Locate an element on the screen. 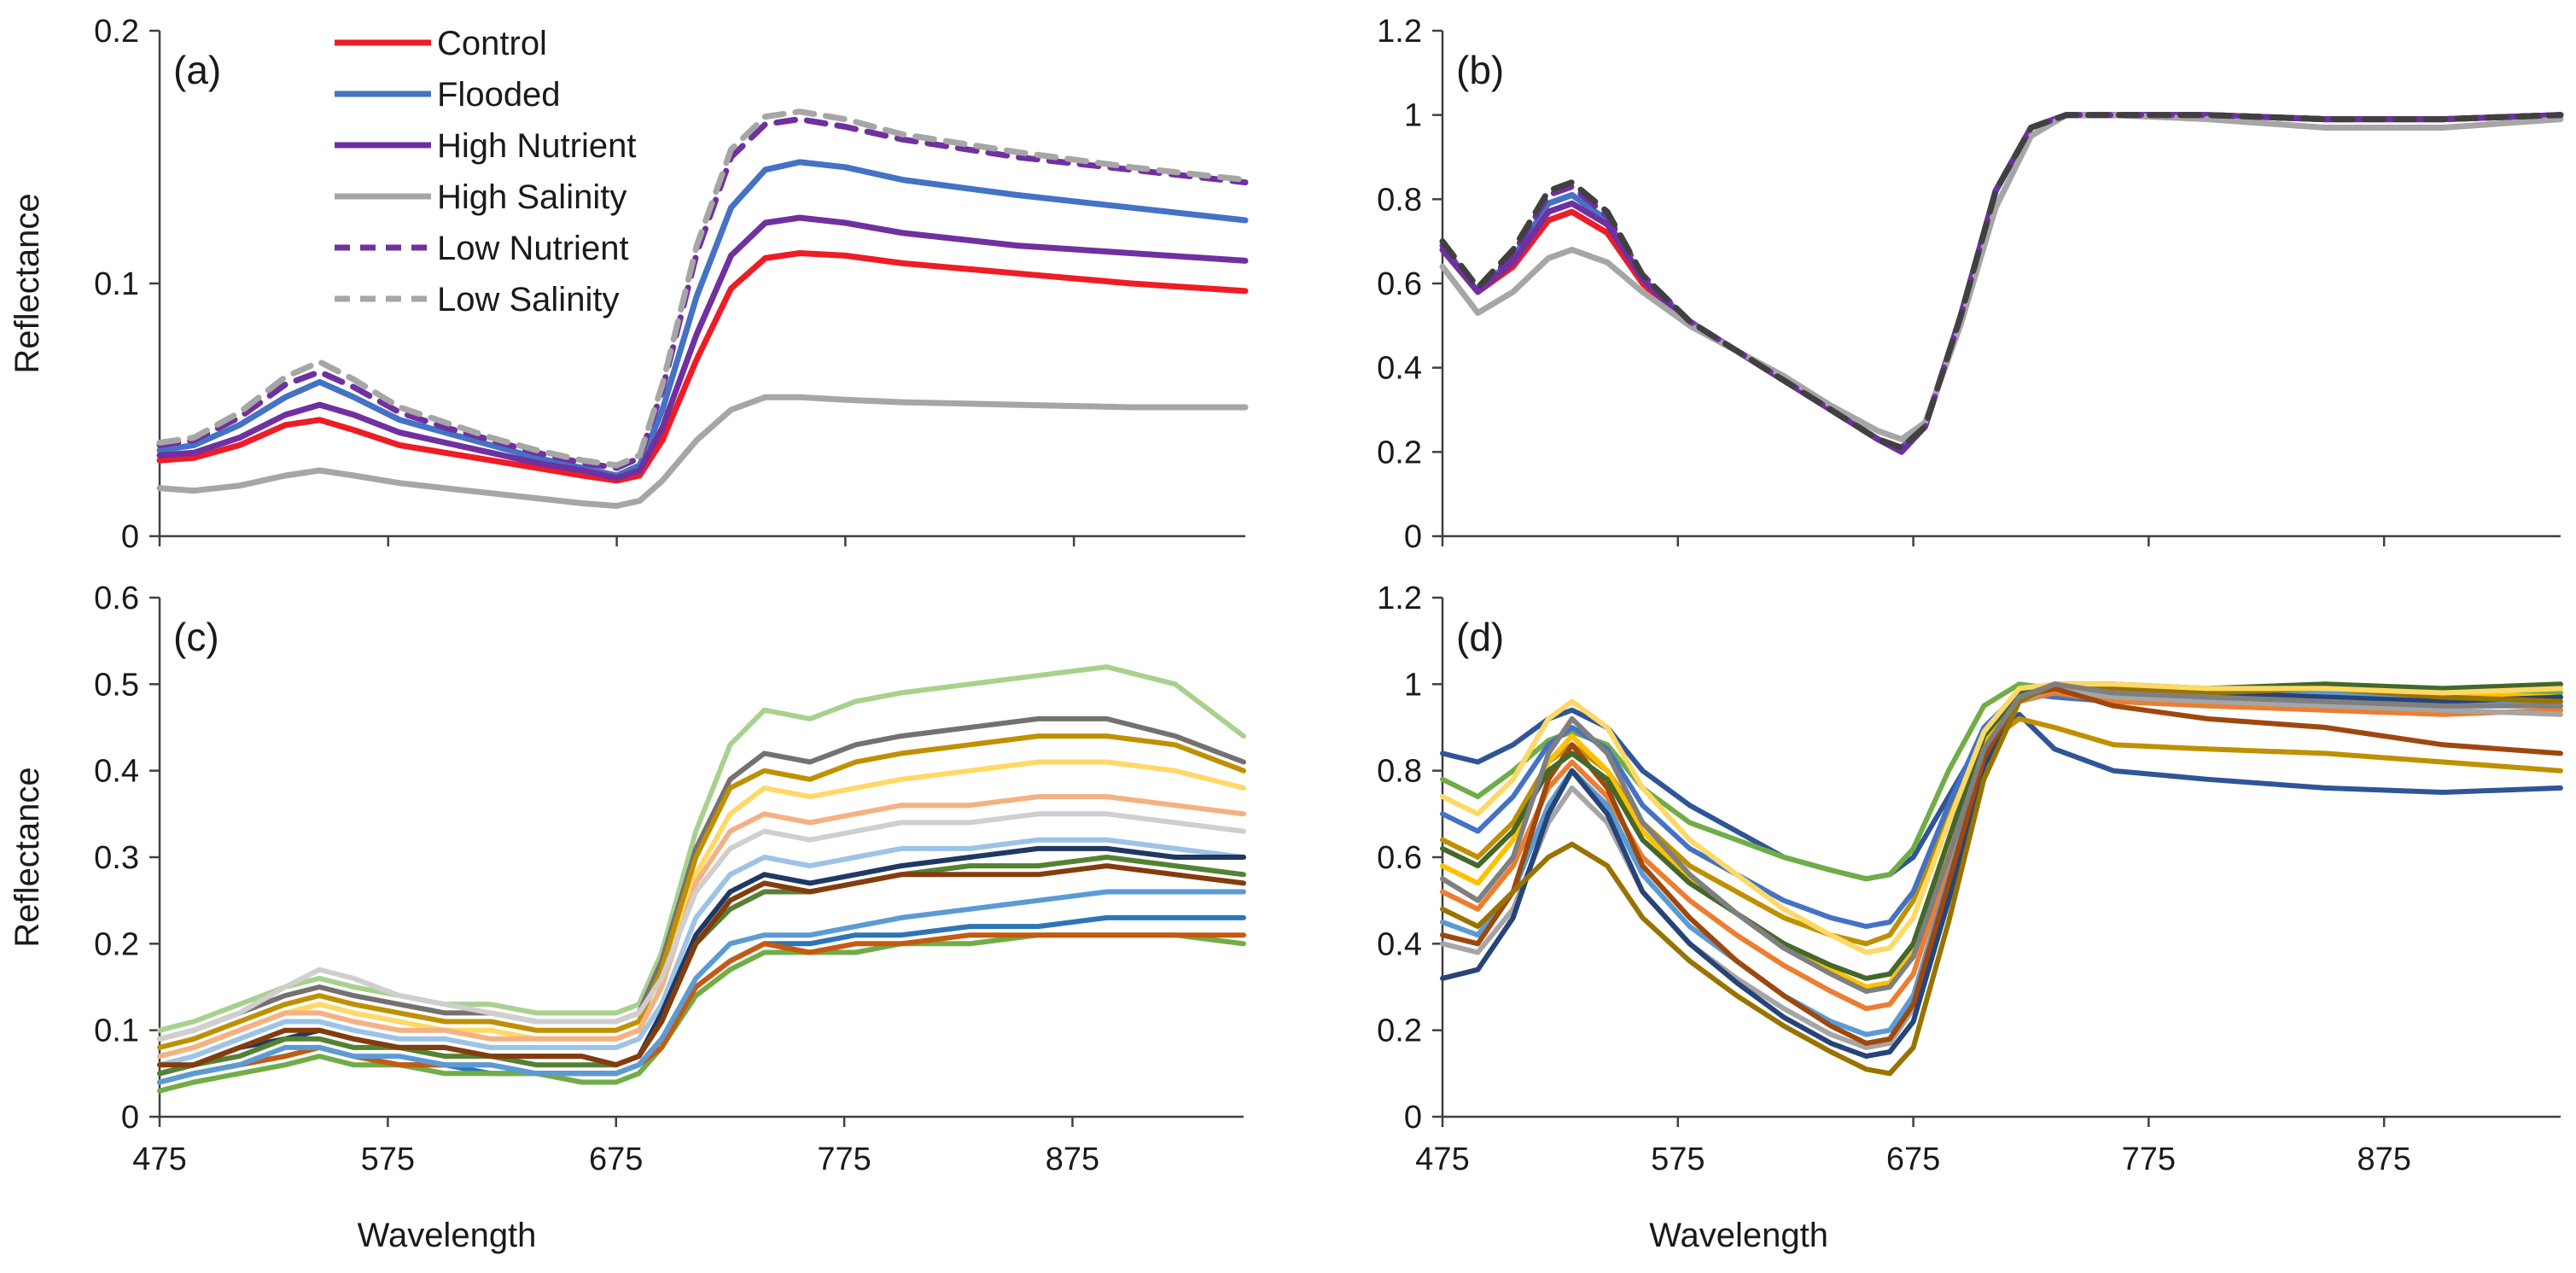 The height and width of the screenshot is (1273, 2576). panel-label: (a) is located at coordinates (197, 70).